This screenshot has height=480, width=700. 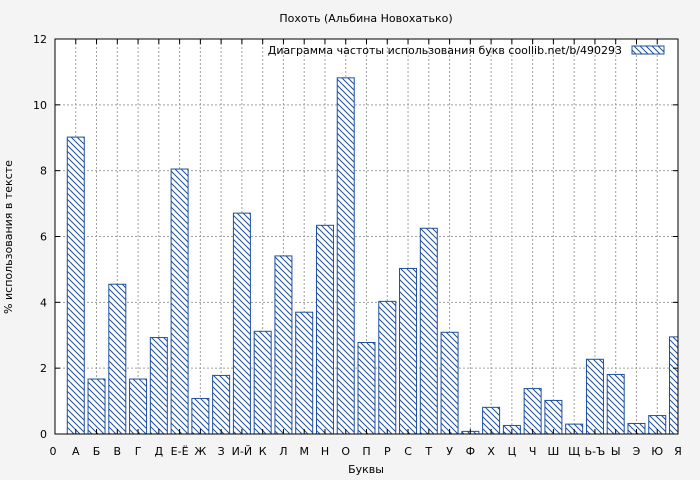 What do you see at coordinates (408, 451) in the screenshot?
I see `x-tick-label: С` at bounding box center [408, 451].